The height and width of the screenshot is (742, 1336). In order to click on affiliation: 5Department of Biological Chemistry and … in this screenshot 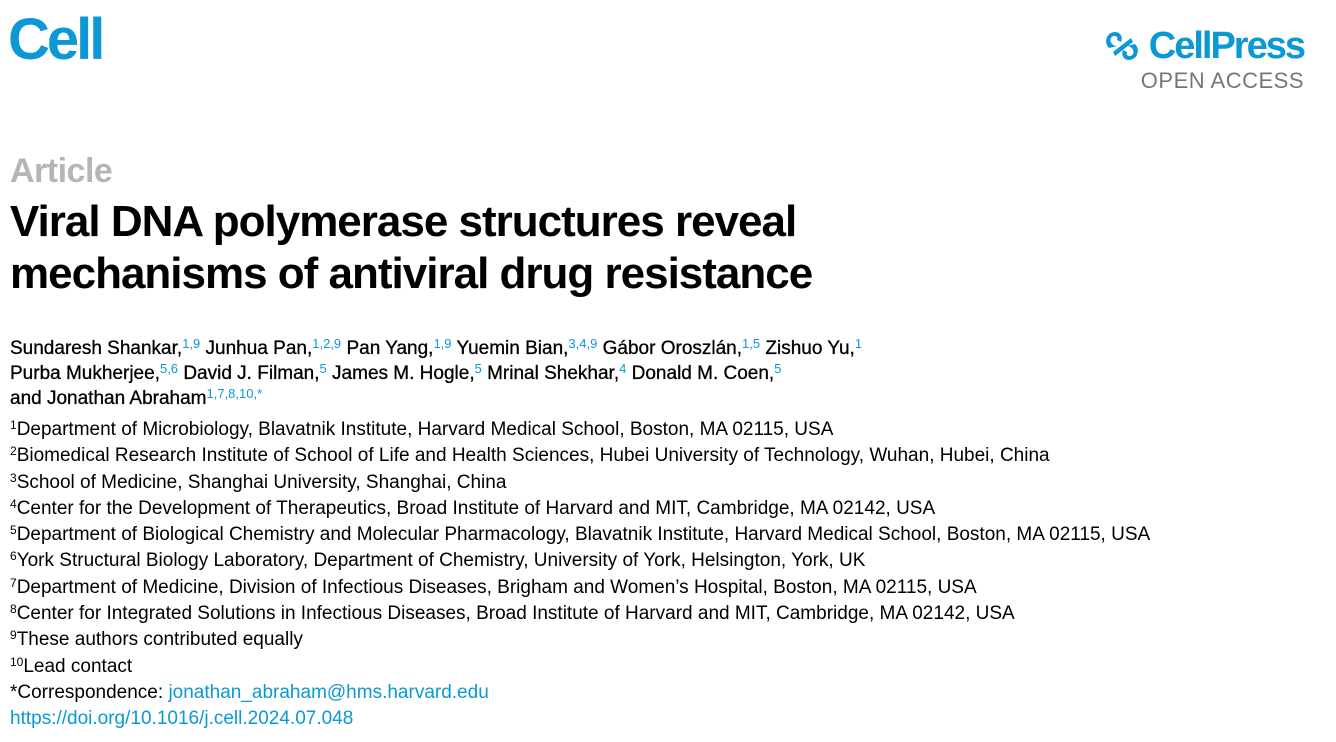, I will do `click(580, 534)`.